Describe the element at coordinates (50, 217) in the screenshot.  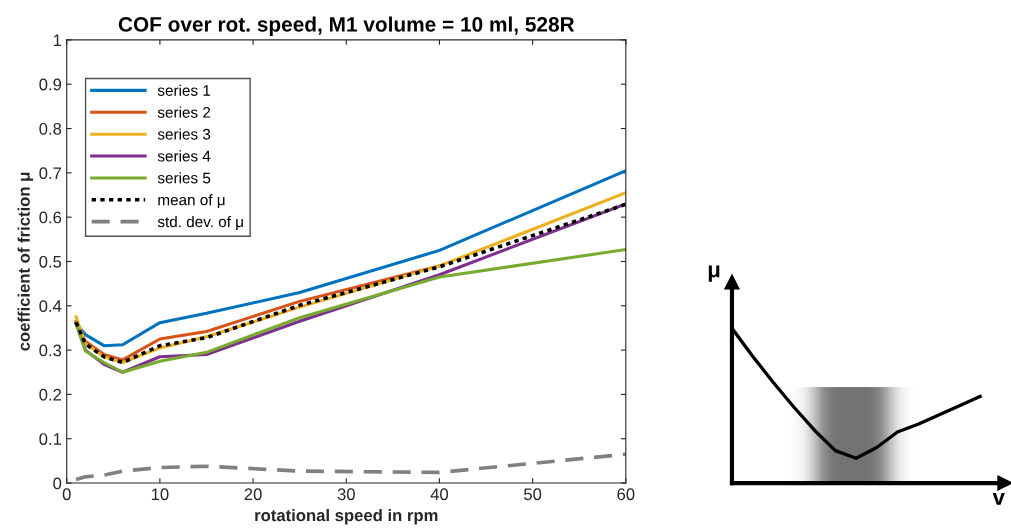
I see `y-tick-label: 0.6` at that location.